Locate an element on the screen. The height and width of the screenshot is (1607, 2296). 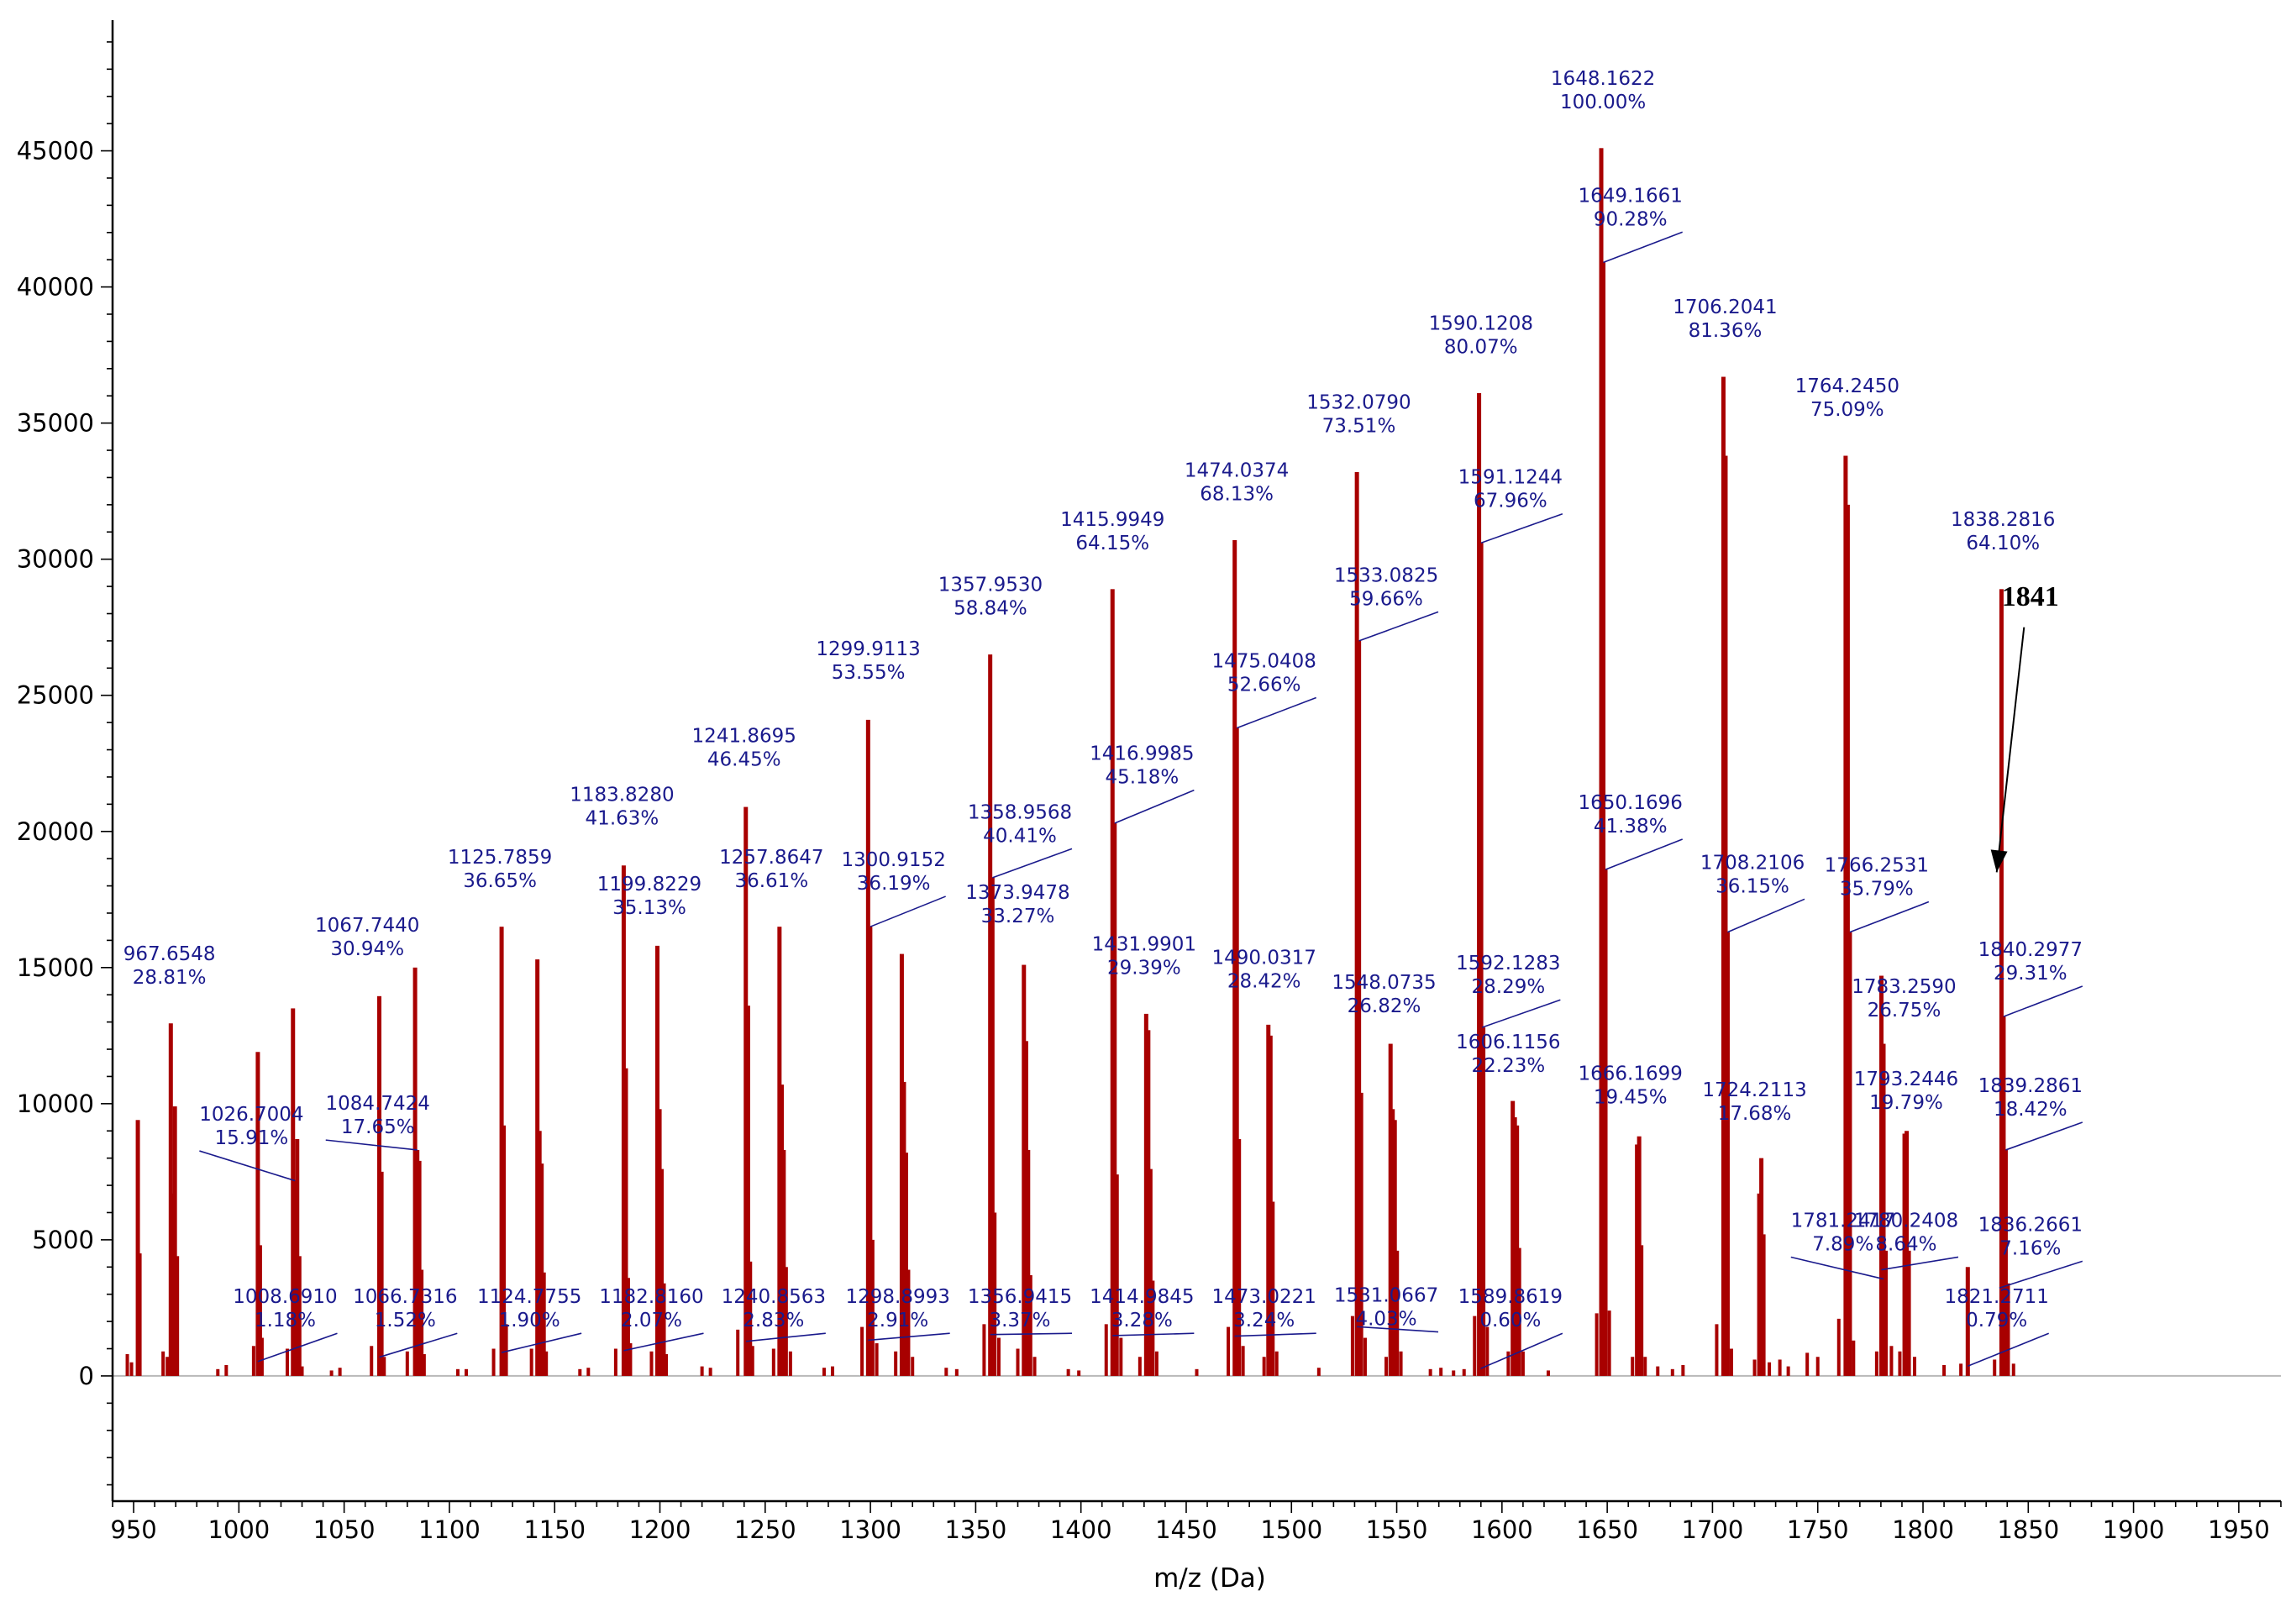
y-tick-label: 40000 is located at coordinates (55, 287).